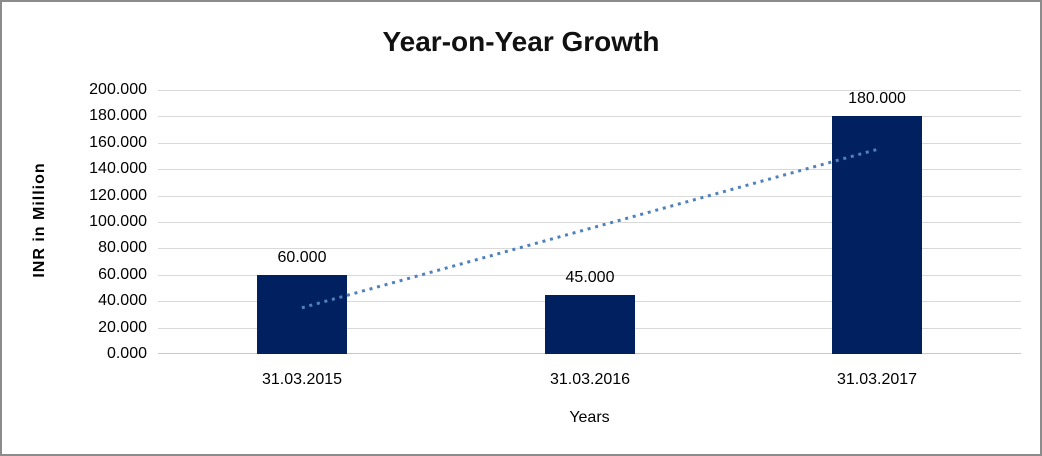 The image size is (1042, 456). Describe the element at coordinates (118, 142) in the screenshot. I see `y-tick-label: 160.000` at that location.